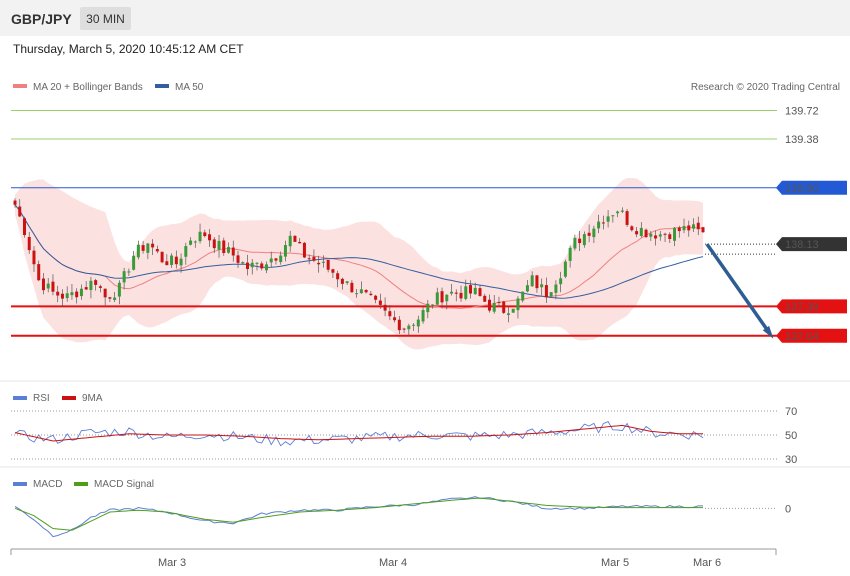 This screenshot has height=576, width=850. I want to click on macd-signal-legend-label: MACD Signal, so click(124, 484).